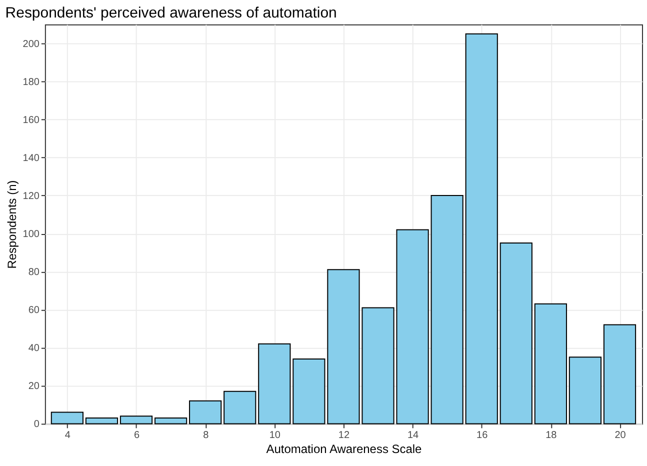 Image resolution: width=647 pixels, height=466 pixels. I want to click on y-tick-label: 40, so click(34, 348).